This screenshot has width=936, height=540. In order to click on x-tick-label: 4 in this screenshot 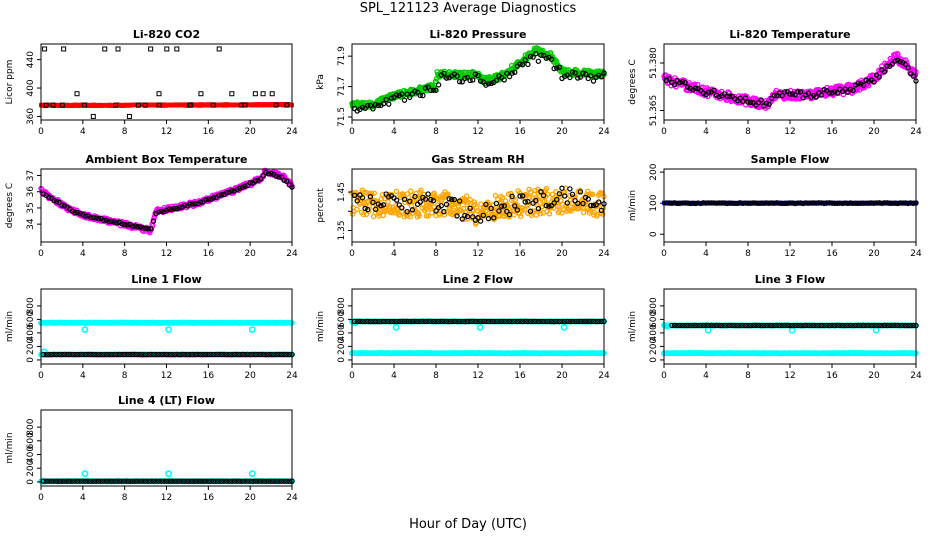, I will do `click(706, 254)`.